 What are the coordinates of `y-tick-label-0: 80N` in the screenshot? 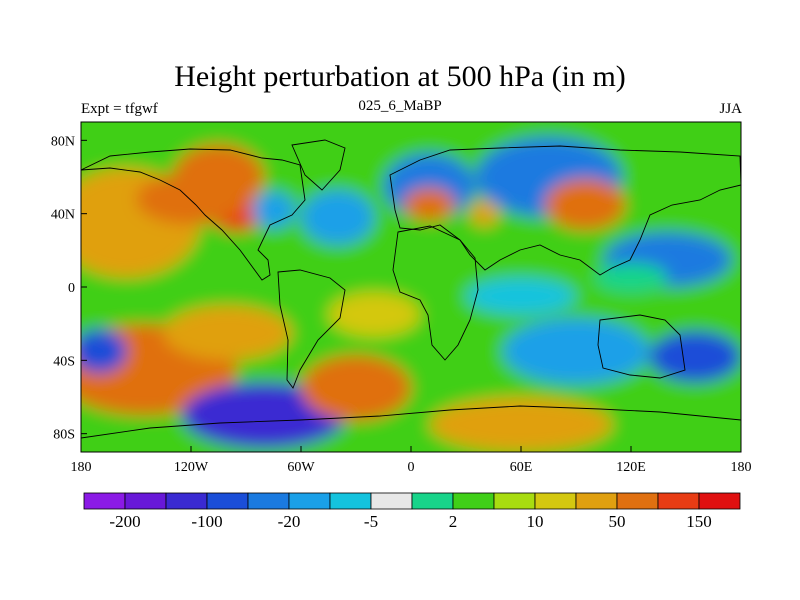 It's located at (63, 141).